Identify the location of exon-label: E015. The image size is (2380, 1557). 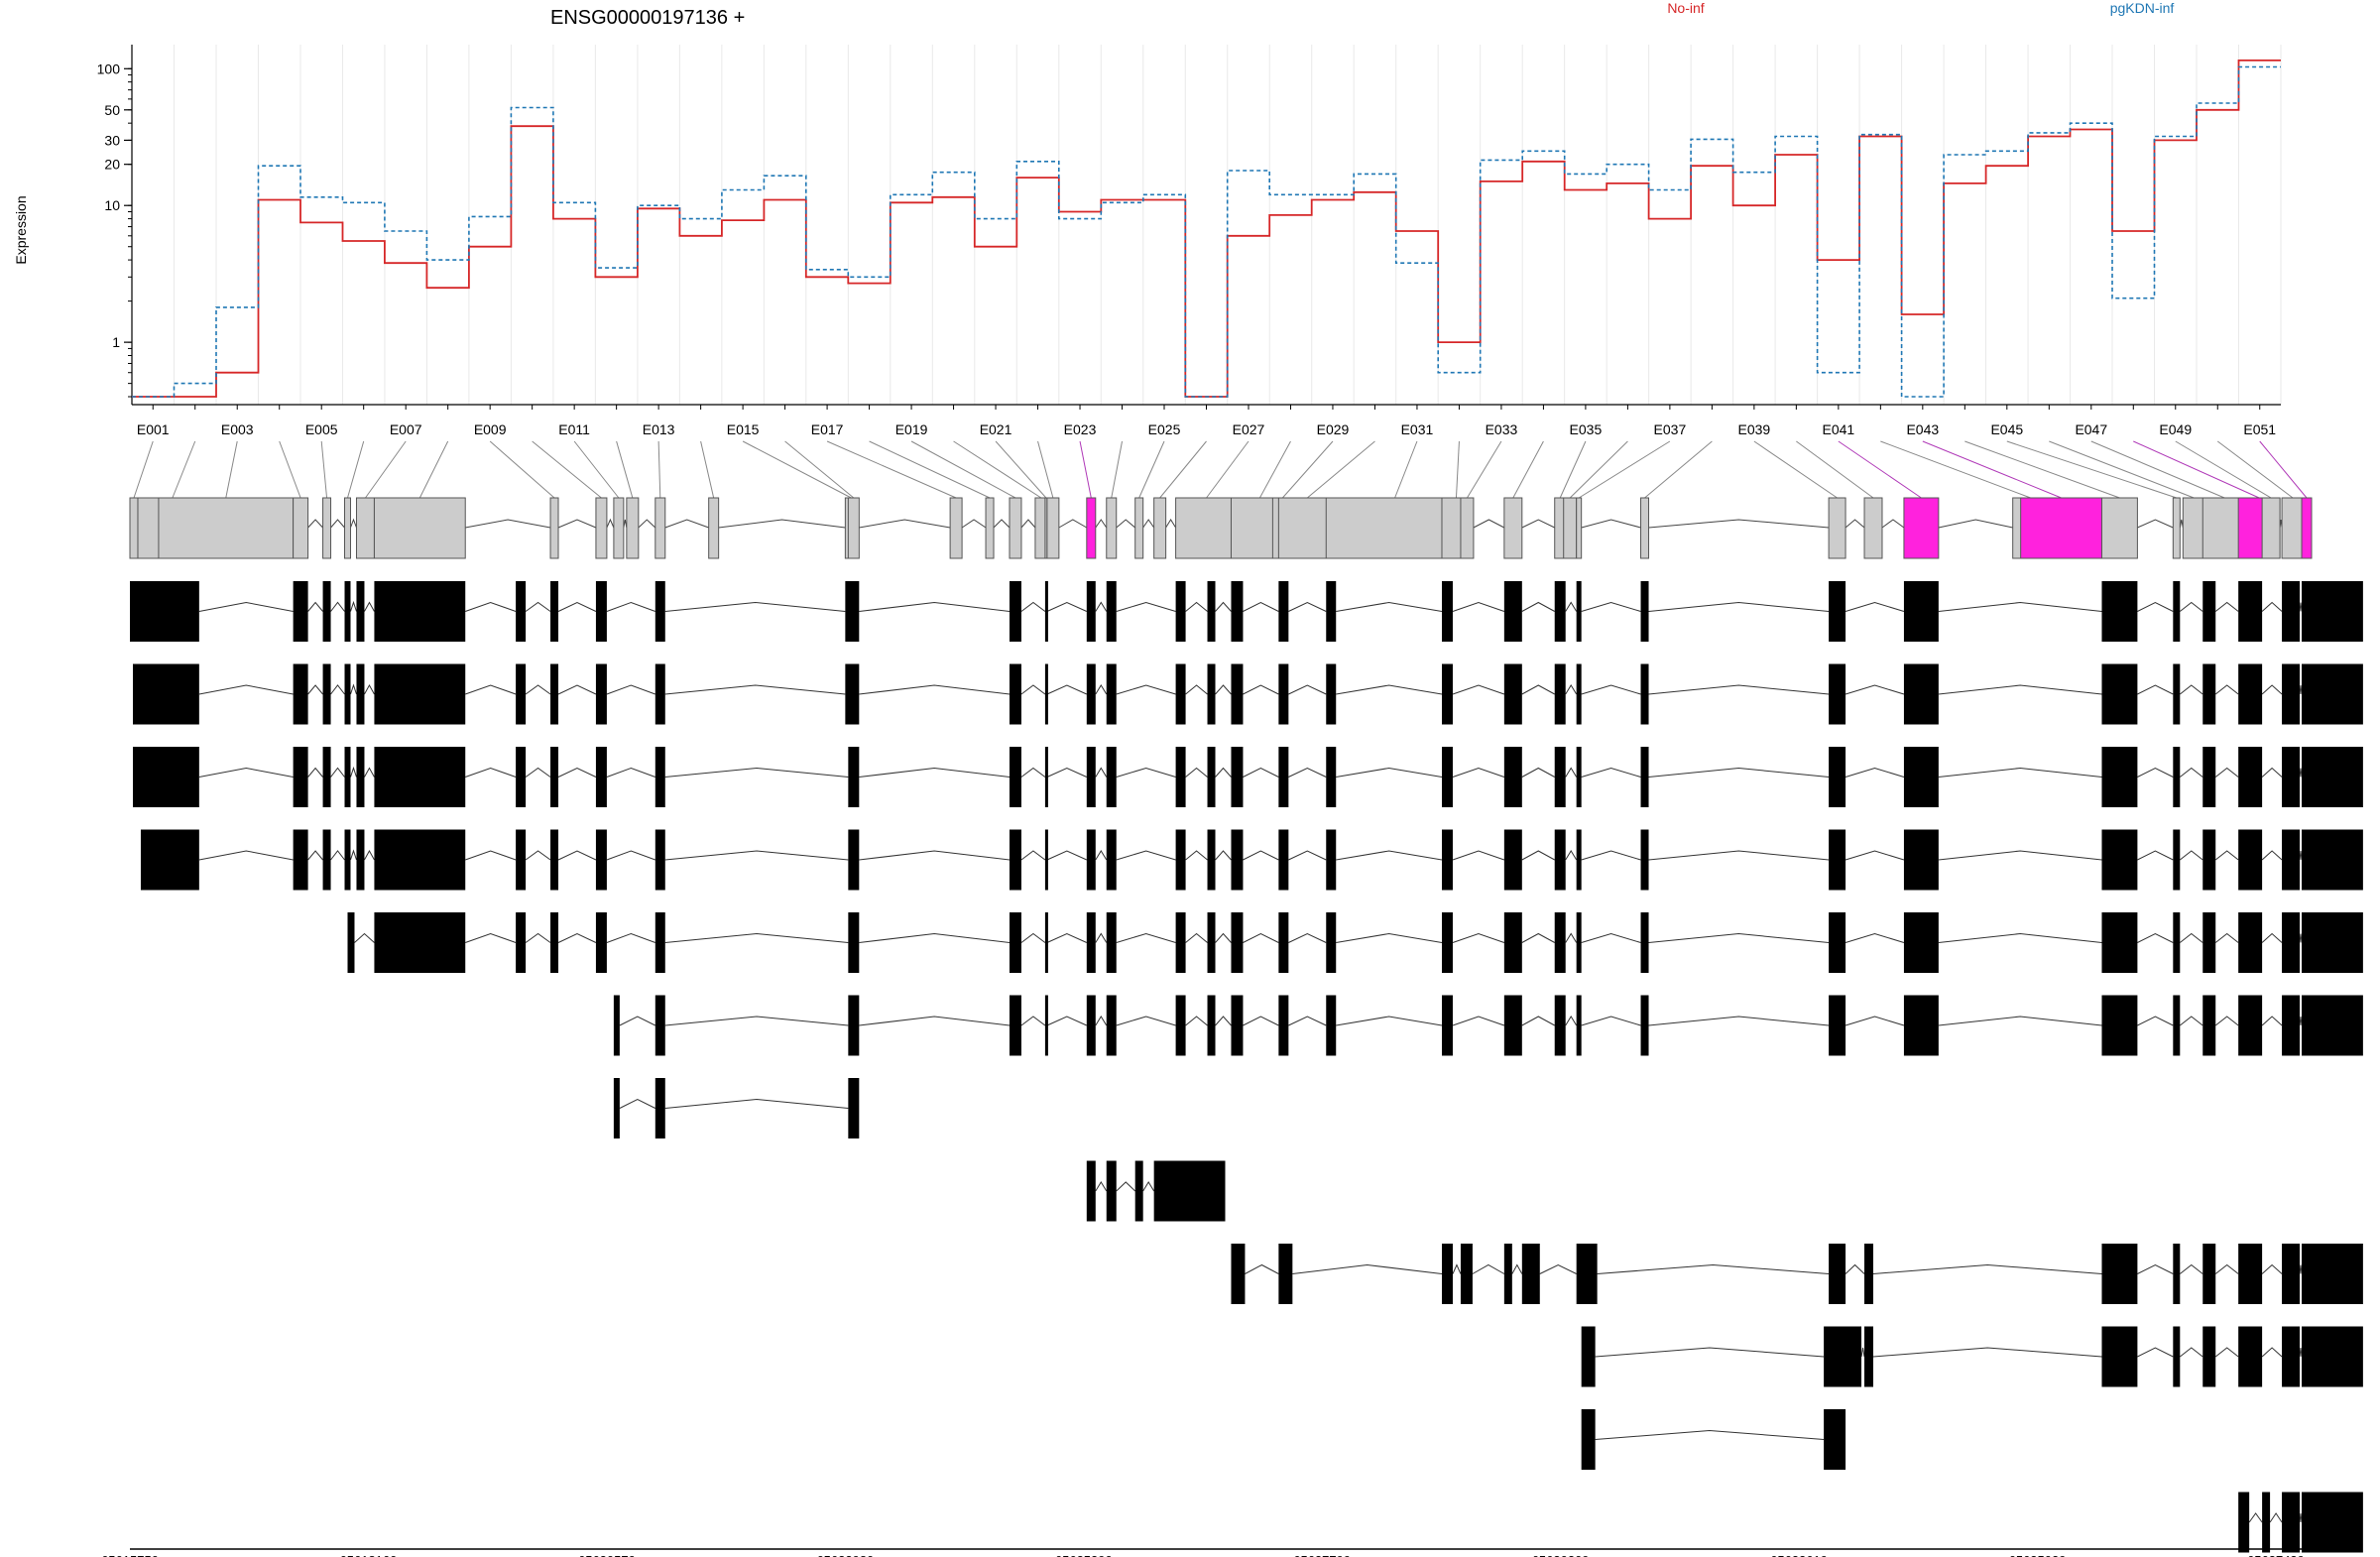
(743, 429).